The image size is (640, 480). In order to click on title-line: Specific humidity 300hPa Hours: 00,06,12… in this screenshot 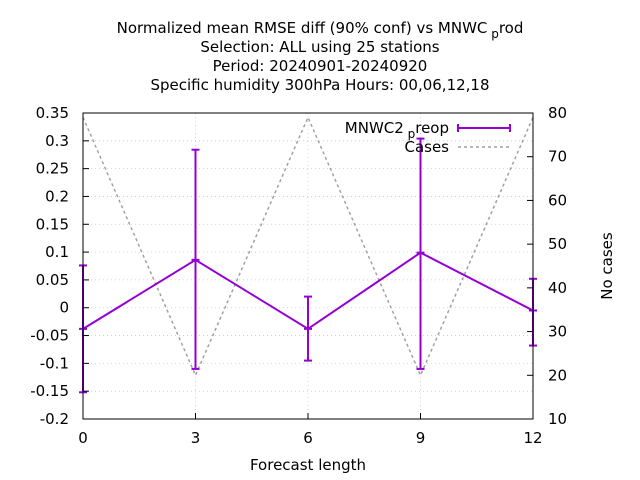, I will do `click(319, 85)`.